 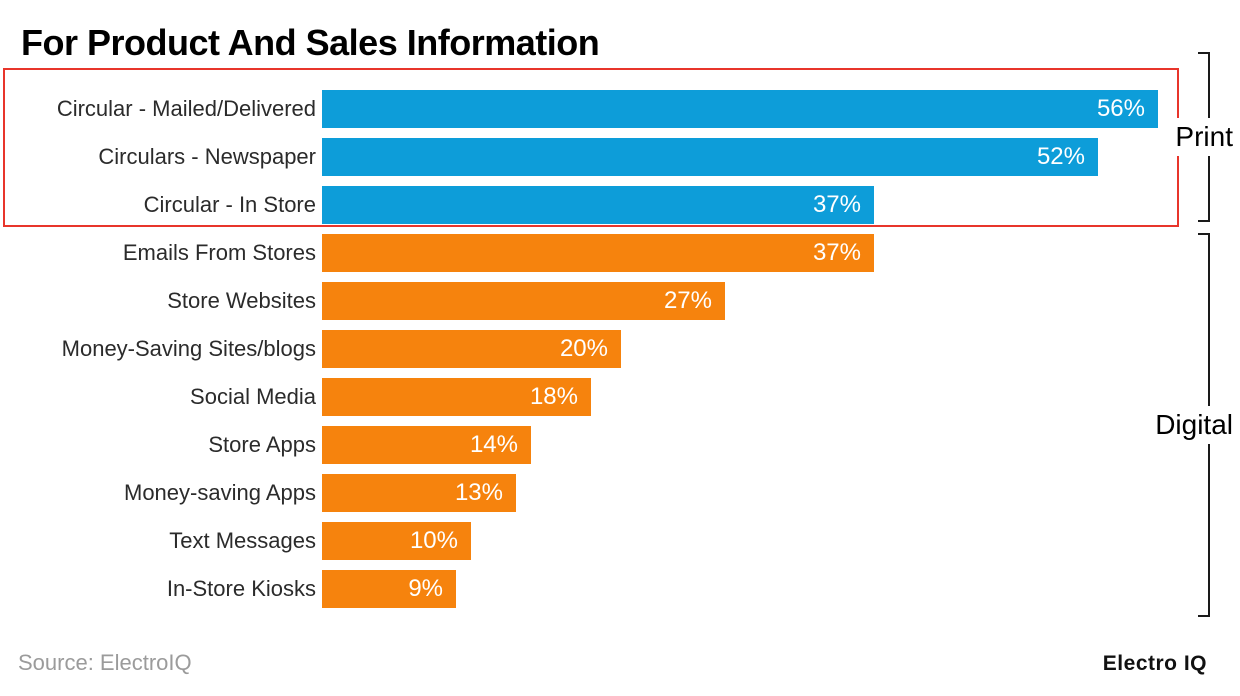 What do you see at coordinates (620, 589) in the screenshot?
I see `chart-row: In-Store Kiosks 9%` at bounding box center [620, 589].